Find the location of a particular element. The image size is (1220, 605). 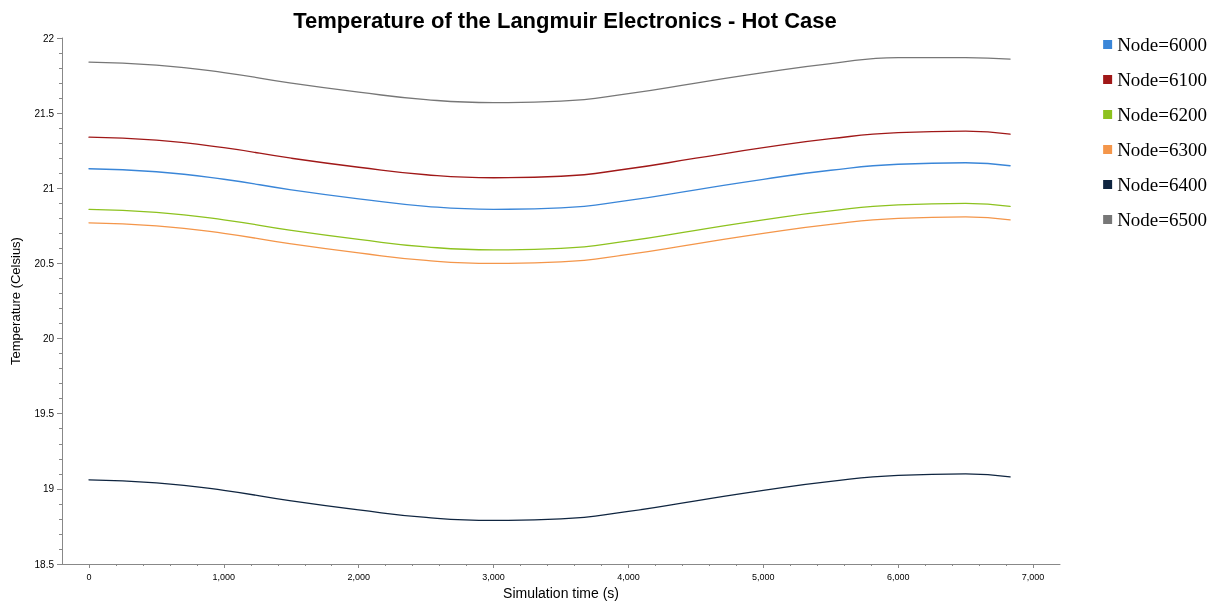

x-tick-label: 5,000 is located at coordinates (763, 576).